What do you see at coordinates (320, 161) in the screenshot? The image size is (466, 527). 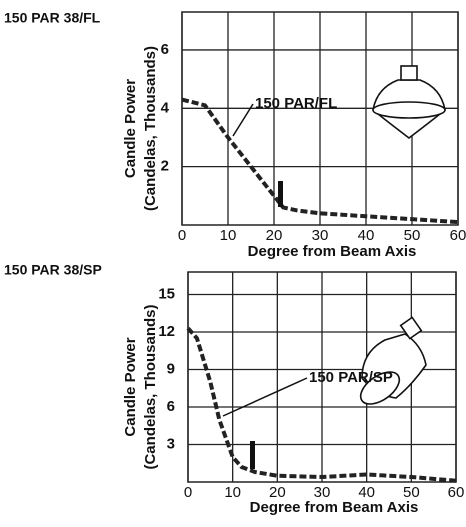 I see `data-line` at bounding box center [320, 161].